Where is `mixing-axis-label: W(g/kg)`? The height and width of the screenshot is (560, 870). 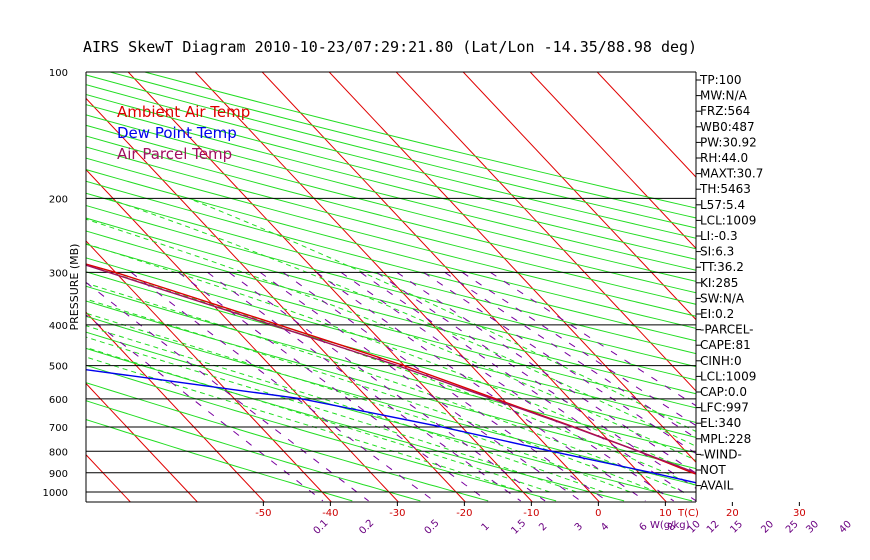 mixing-axis-label: W(g/kg) is located at coordinates (670, 525).